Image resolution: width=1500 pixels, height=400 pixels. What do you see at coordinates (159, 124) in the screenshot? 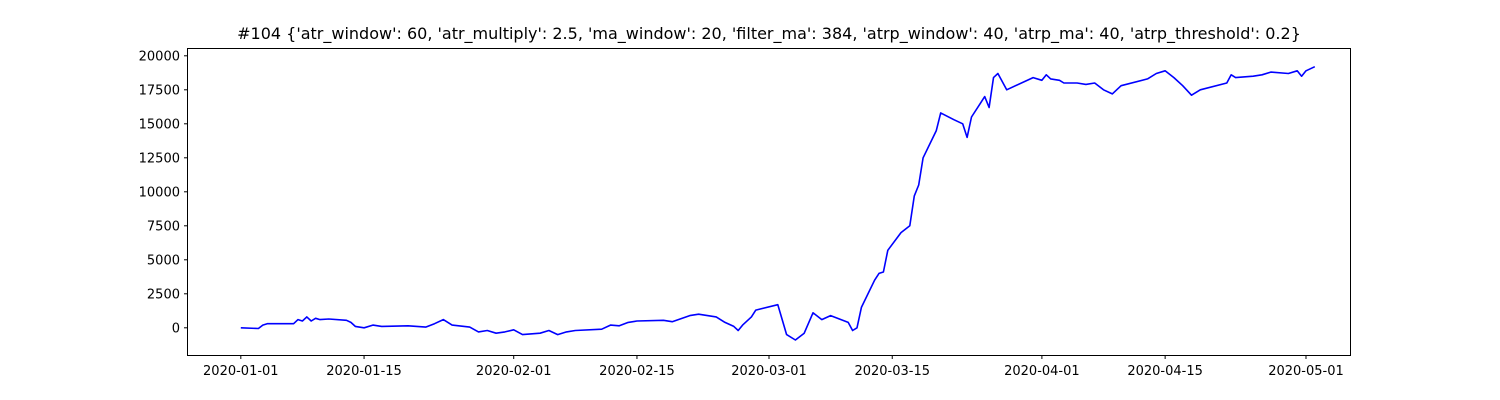
I see `y-tick-label: 15000` at bounding box center [159, 124].